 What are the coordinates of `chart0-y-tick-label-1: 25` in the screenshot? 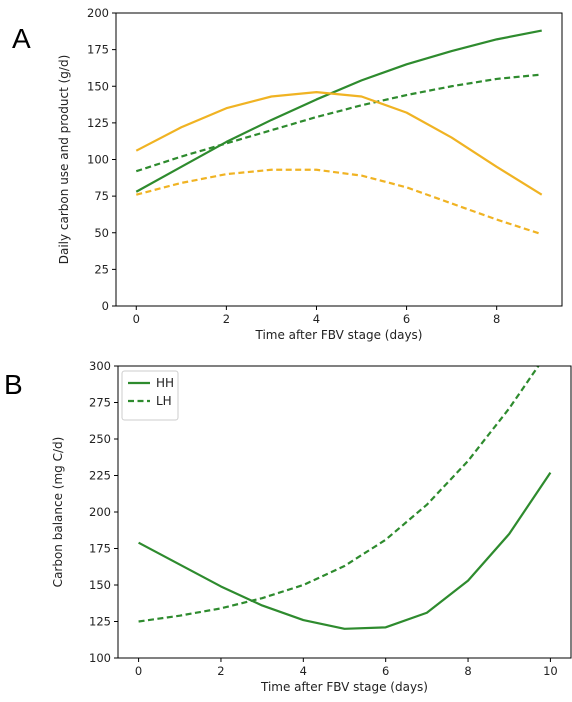 It's located at (101, 269).